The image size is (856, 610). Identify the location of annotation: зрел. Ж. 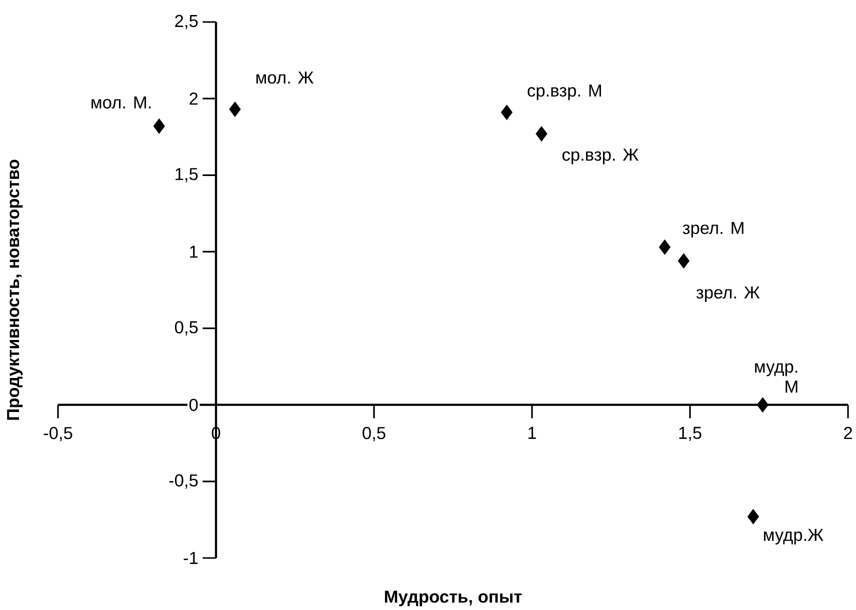
(728, 294).